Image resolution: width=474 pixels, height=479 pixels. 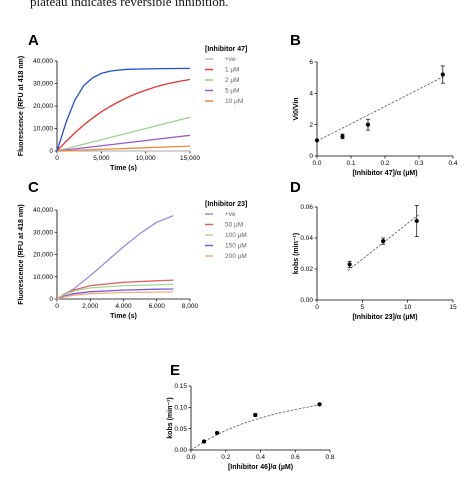 I want to click on x-axis-label: [Inhibitor 23]/α (µM), so click(x=384, y=317).